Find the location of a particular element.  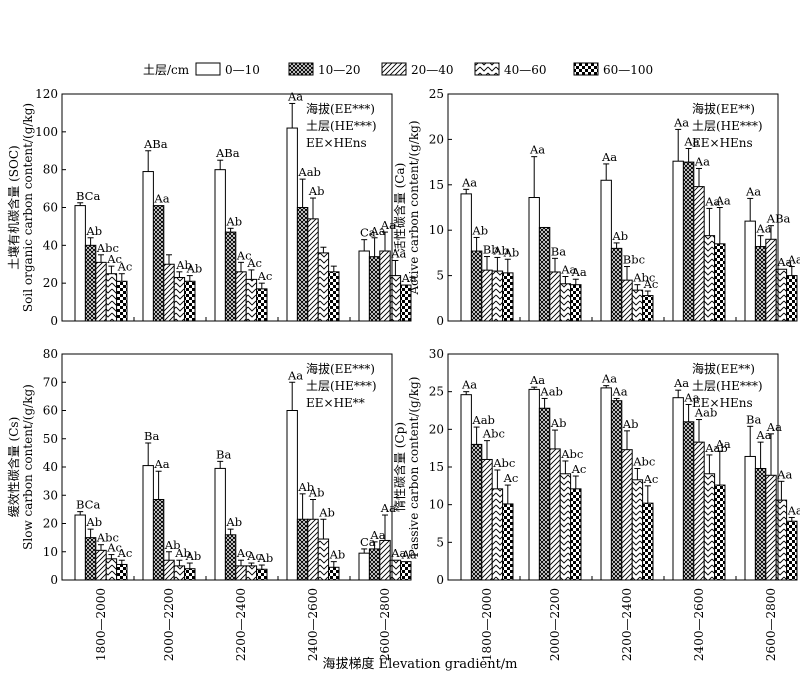

y-axis-title-en: Soil organic carbon content/(g/kg) is located at coordinates (28, 207).